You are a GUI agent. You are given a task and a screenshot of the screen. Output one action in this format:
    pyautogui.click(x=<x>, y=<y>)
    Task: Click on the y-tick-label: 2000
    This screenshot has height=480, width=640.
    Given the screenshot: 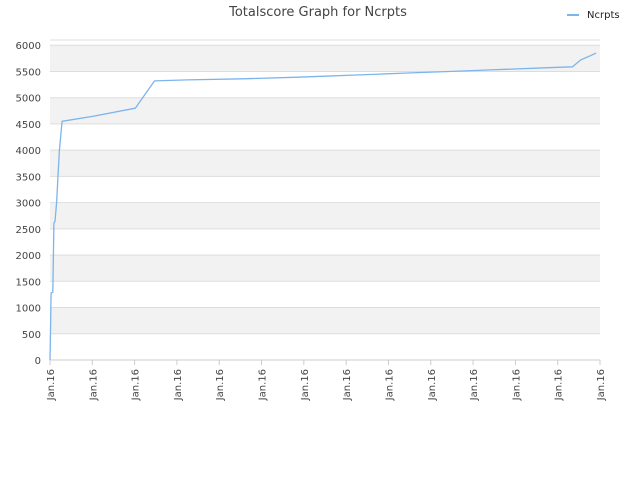 What is the action you would take?
    pyautogui.click(x=28, y=256)
    